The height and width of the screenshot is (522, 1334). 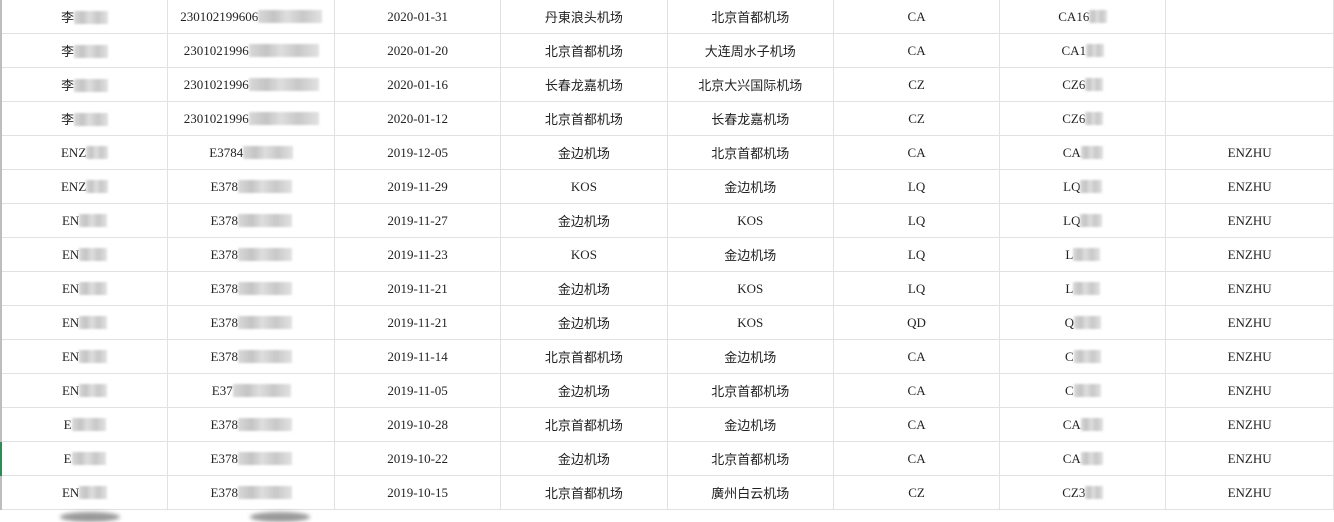 What do you see at coordinates (418, 356) in the screenshot?
I see `cell-date: 2019-11-14` at bounding box center [418, 356].